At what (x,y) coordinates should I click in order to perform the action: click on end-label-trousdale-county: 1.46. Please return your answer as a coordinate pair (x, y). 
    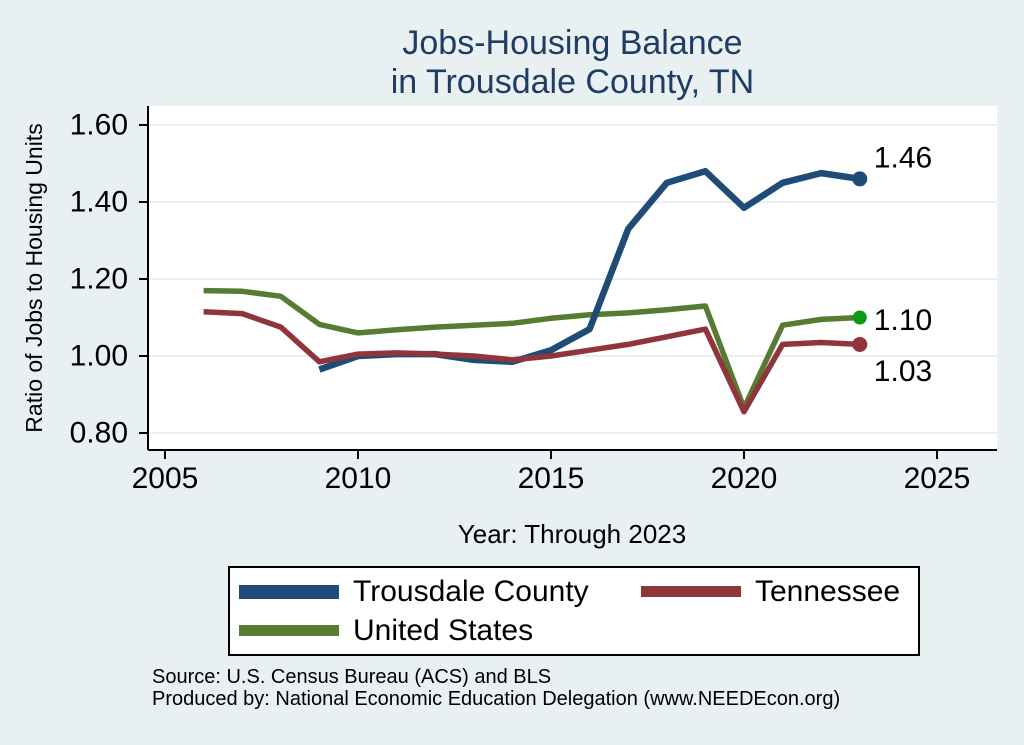
    Looking at the image, I should click on (903, 157).